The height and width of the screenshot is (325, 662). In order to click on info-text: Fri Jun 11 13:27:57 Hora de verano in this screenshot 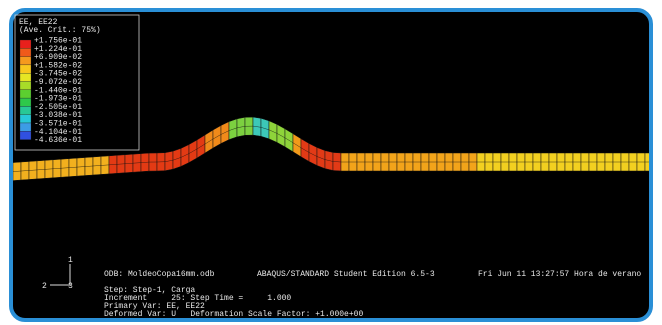, I will do `click(559, 274)`.